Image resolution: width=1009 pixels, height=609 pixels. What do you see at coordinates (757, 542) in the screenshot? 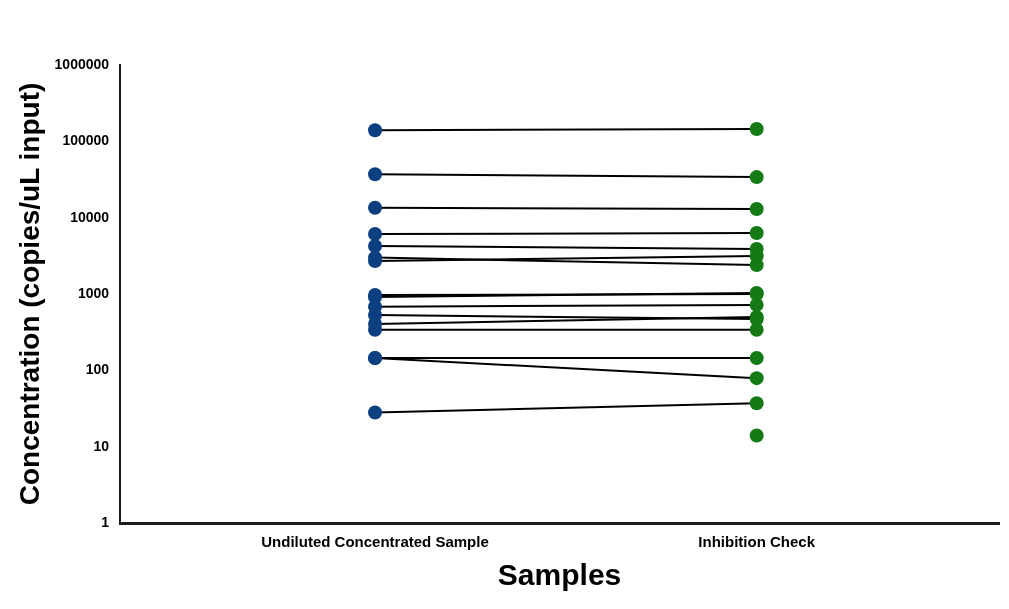
I see `x-tick-label: Inhibition Check` at bounding box center [757, 542].